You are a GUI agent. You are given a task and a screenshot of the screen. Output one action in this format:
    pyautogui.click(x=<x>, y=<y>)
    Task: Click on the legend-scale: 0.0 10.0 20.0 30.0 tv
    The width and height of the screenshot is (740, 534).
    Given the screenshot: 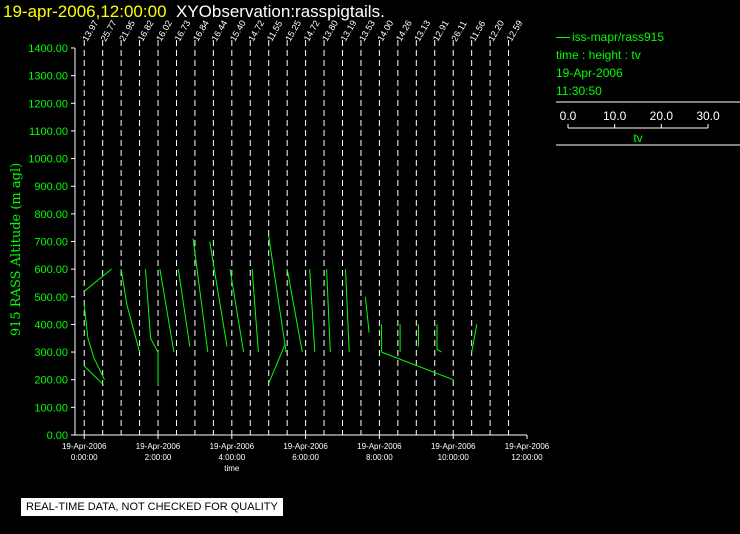 What is the action you would take?
    pyautogui.click(x=648, y=123)
    